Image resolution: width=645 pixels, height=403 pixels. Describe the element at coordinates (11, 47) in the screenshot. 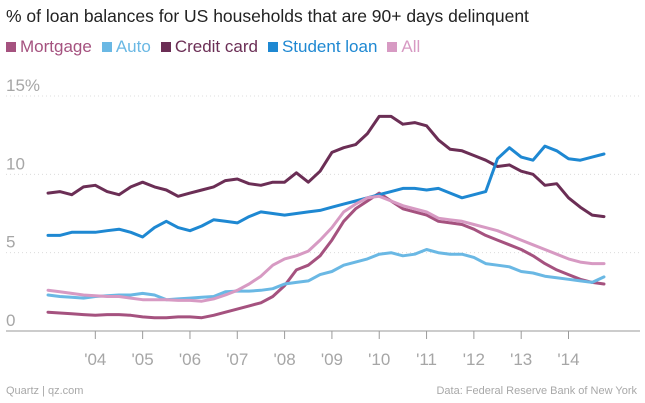

I see `legend-swatch-mortgage` at that location.